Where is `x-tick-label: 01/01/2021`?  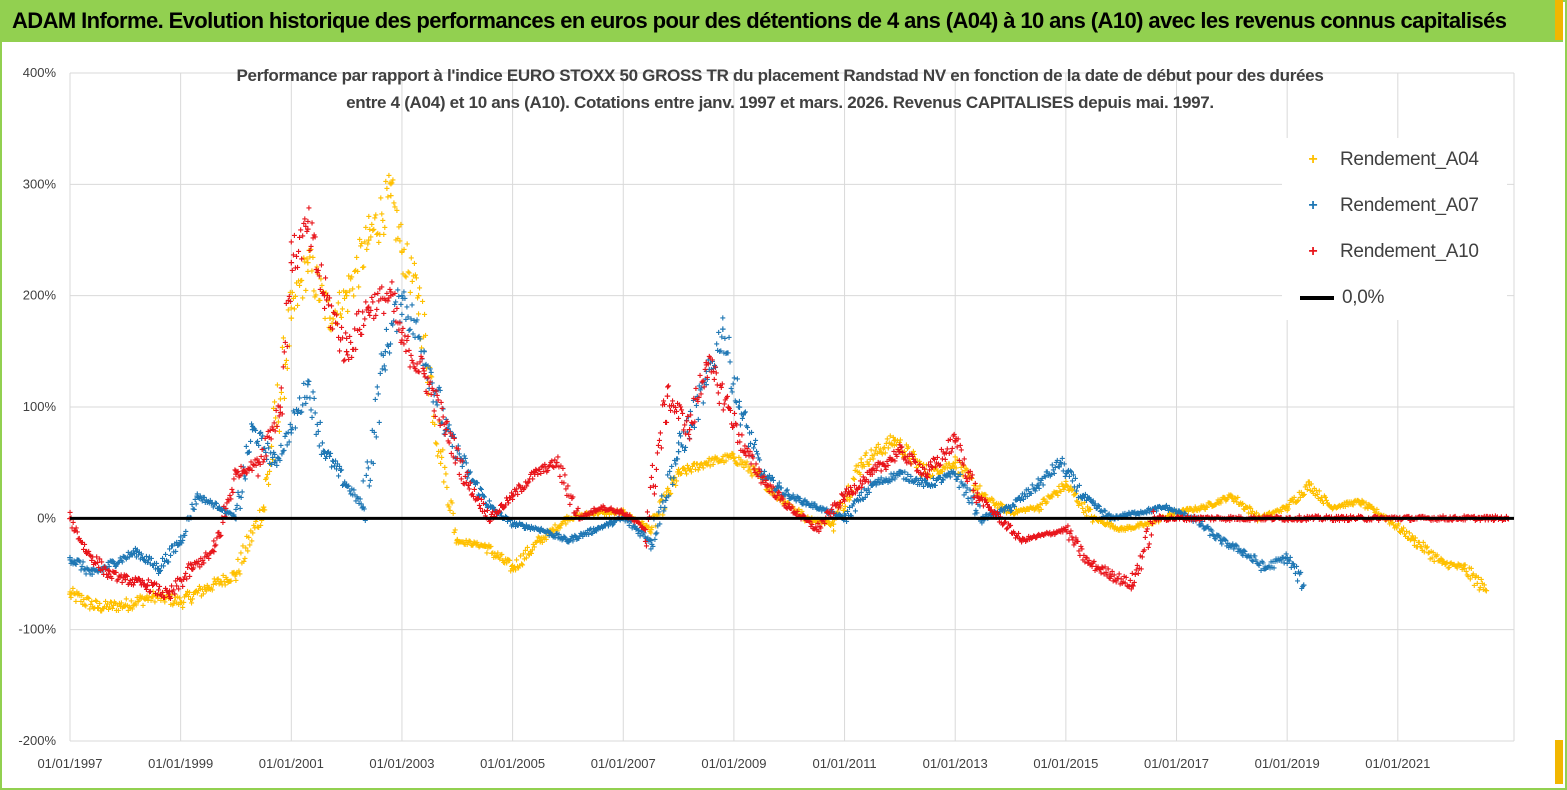
x-tick-label: 01/01/2021 is located at coordinates (1397, 763).